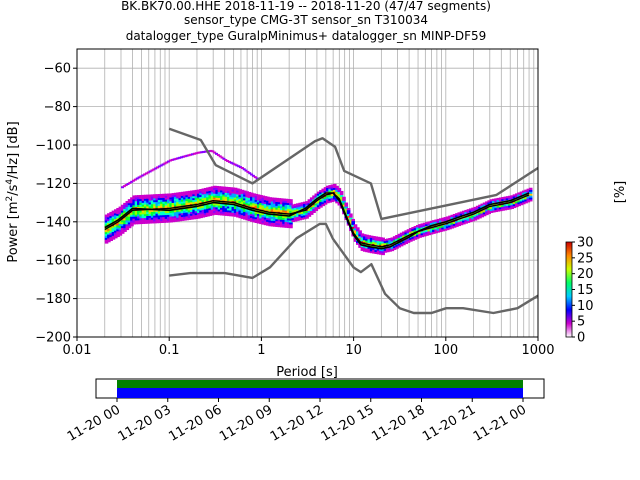 The image size is (640, 480). Describe the element at coordinates (246, 423) in the screenshot. I see `time-tick-label: 11-20 09` at that location.